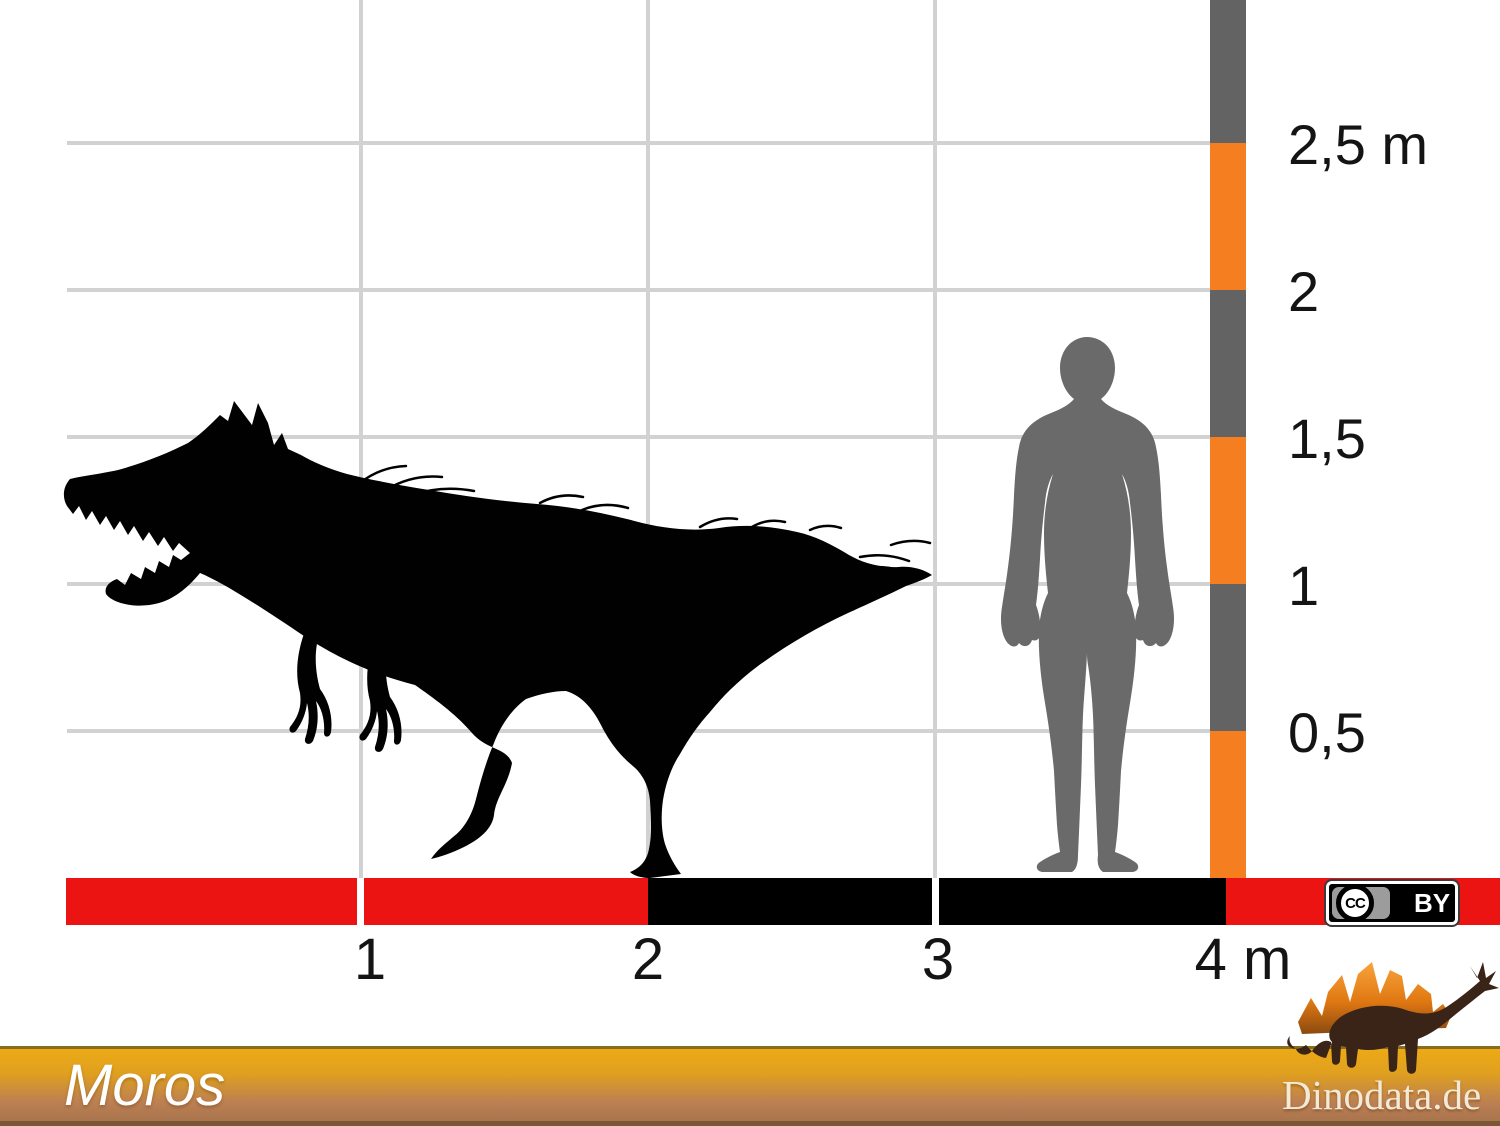  Describe the element at coordinates (1087, 604) in the screenshot. I see `human-silhouette` at that location.